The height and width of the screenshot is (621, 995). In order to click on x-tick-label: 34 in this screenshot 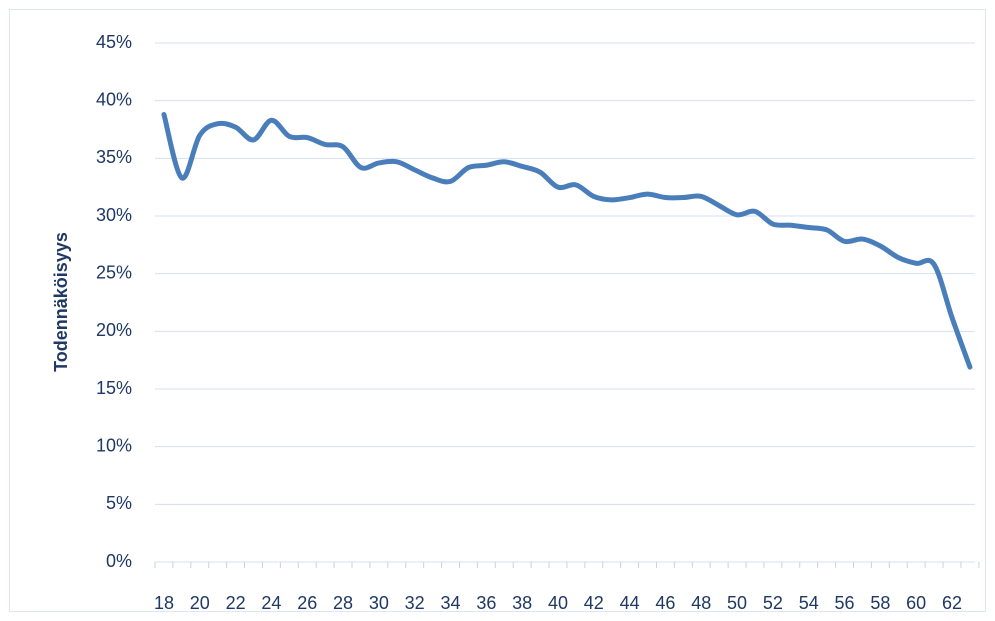, I will do `click(450, 603)`.